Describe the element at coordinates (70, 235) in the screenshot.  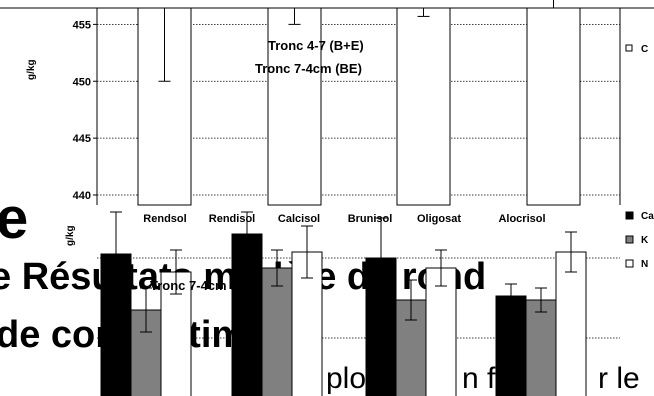
I see `chart-bottom-ylabel: g/kg` at that location.